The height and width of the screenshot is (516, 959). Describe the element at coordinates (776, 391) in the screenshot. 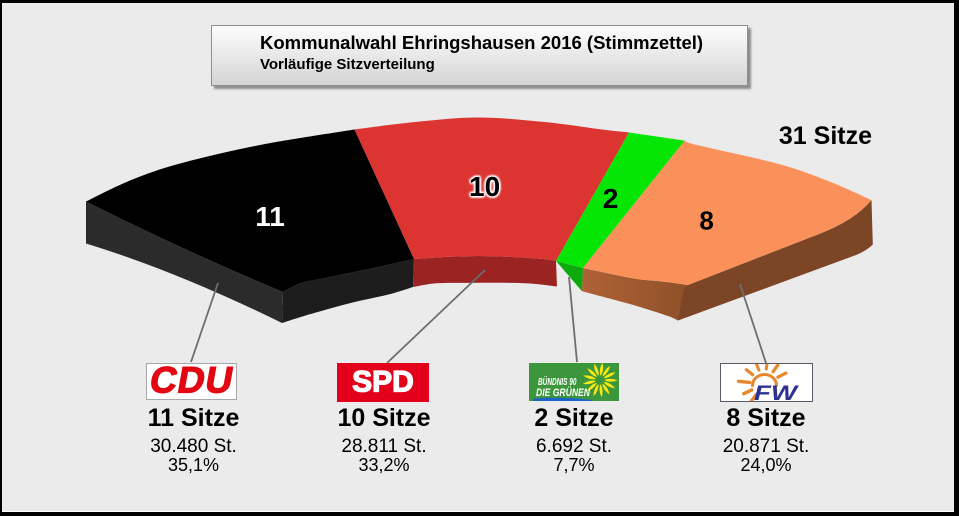

I see `svg-text: FW` at that location.